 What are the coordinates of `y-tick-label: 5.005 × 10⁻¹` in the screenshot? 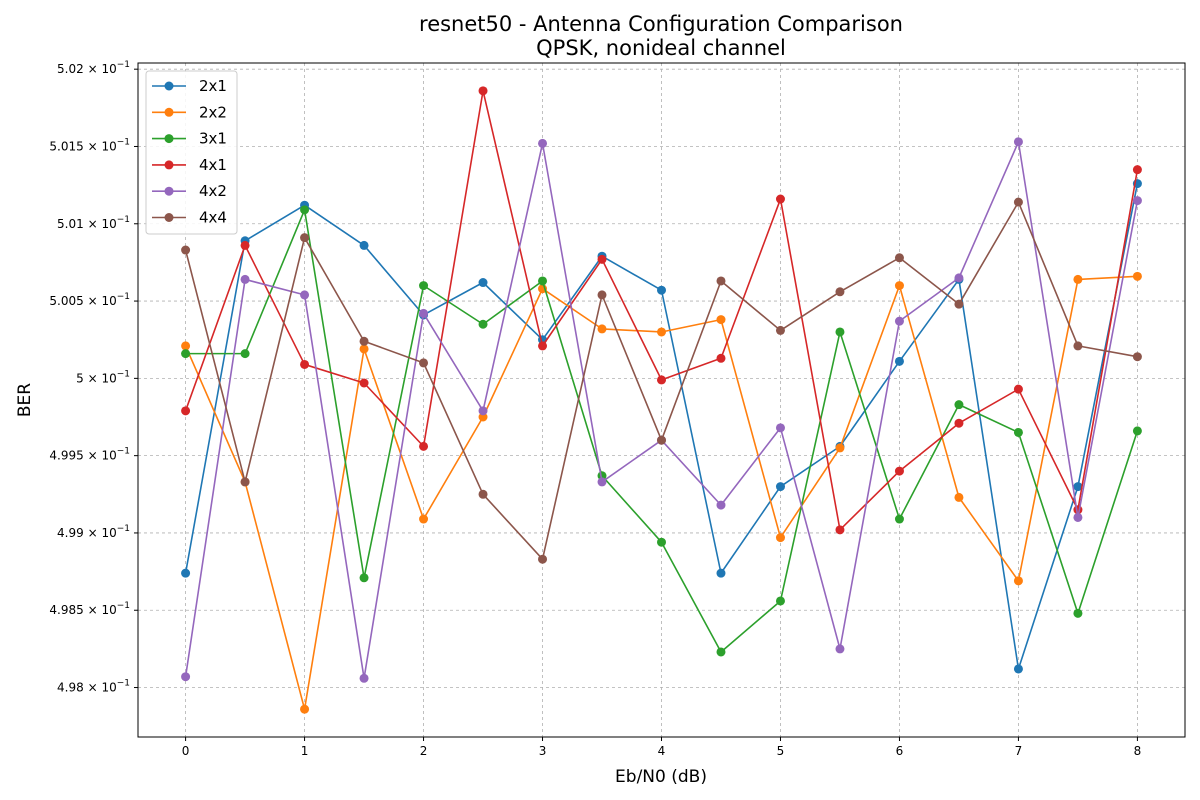 It's located at (89, 300).